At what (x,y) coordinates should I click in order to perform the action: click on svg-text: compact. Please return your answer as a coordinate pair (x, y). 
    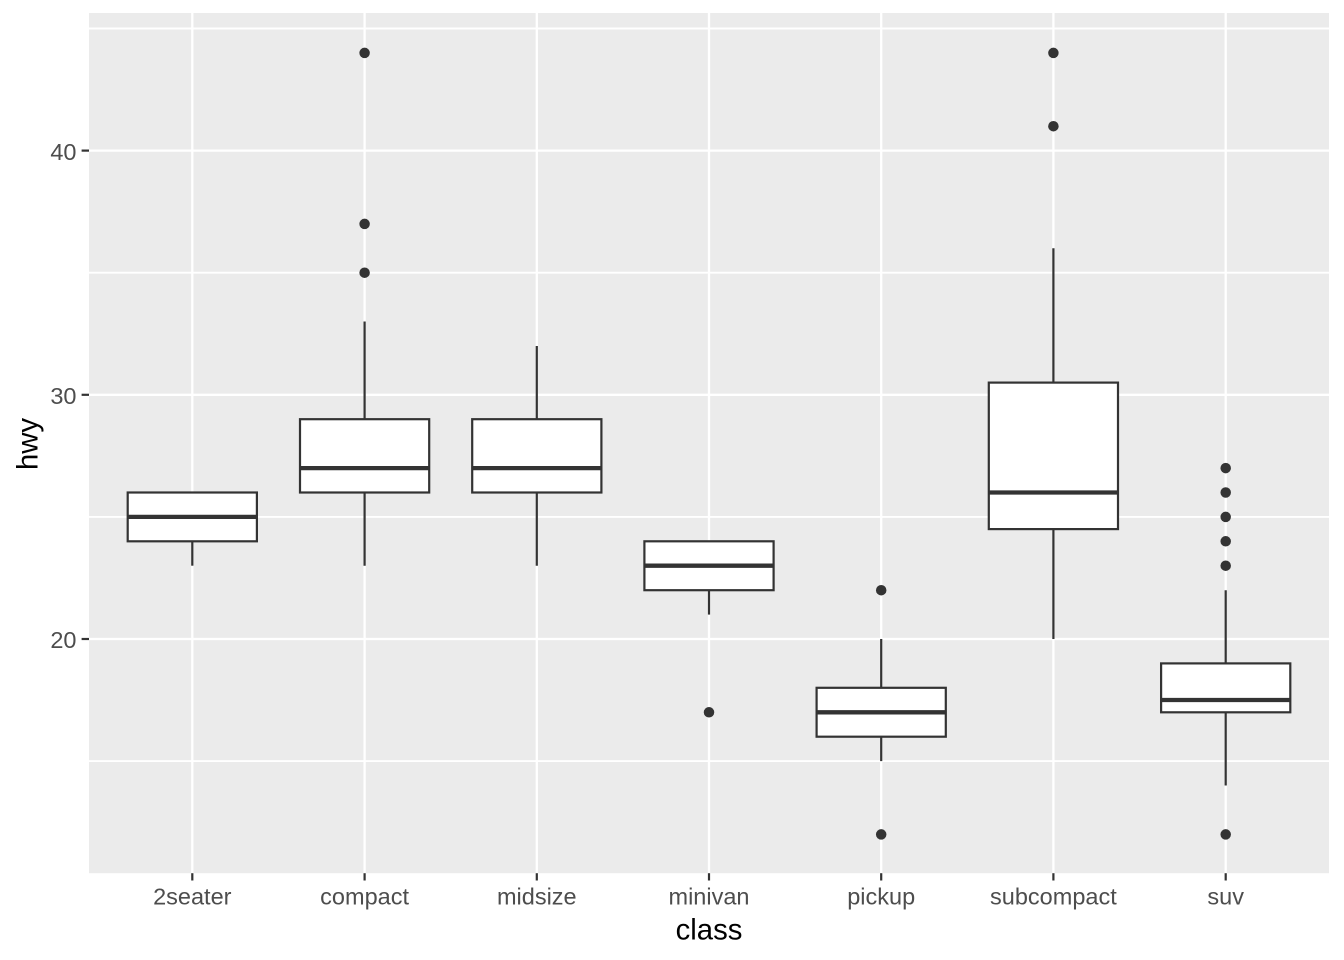
    Looking at the image, I should click on (364, 897).